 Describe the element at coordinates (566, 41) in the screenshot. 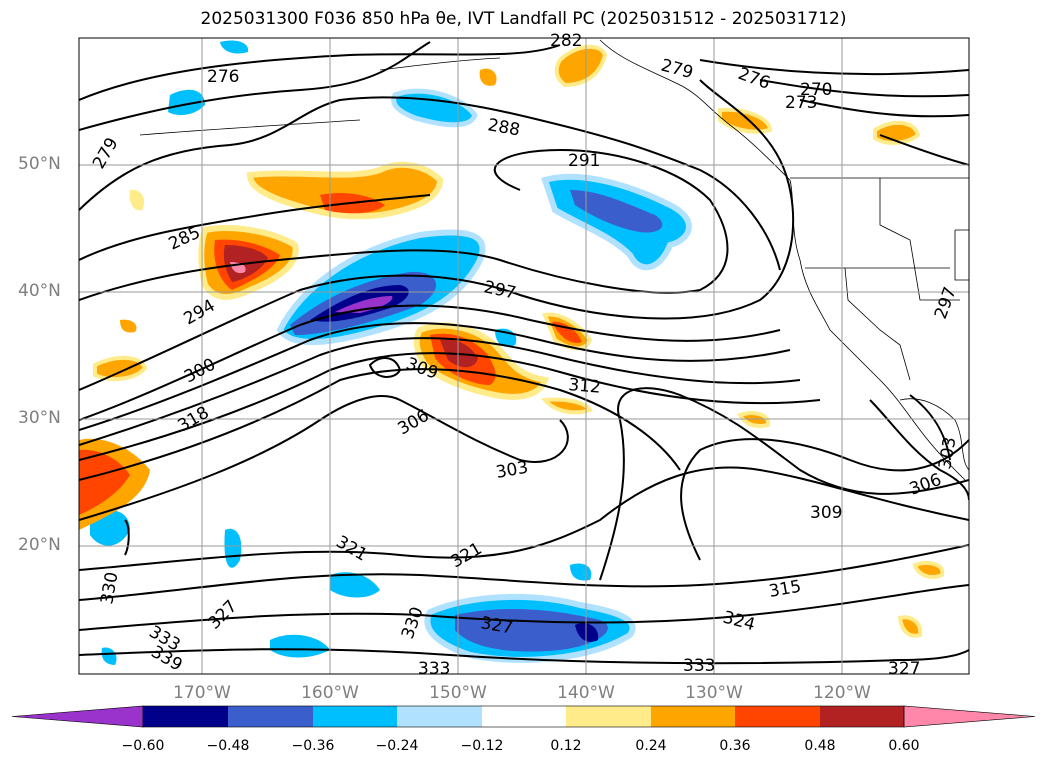

I see `contour-label: 282` at that location.